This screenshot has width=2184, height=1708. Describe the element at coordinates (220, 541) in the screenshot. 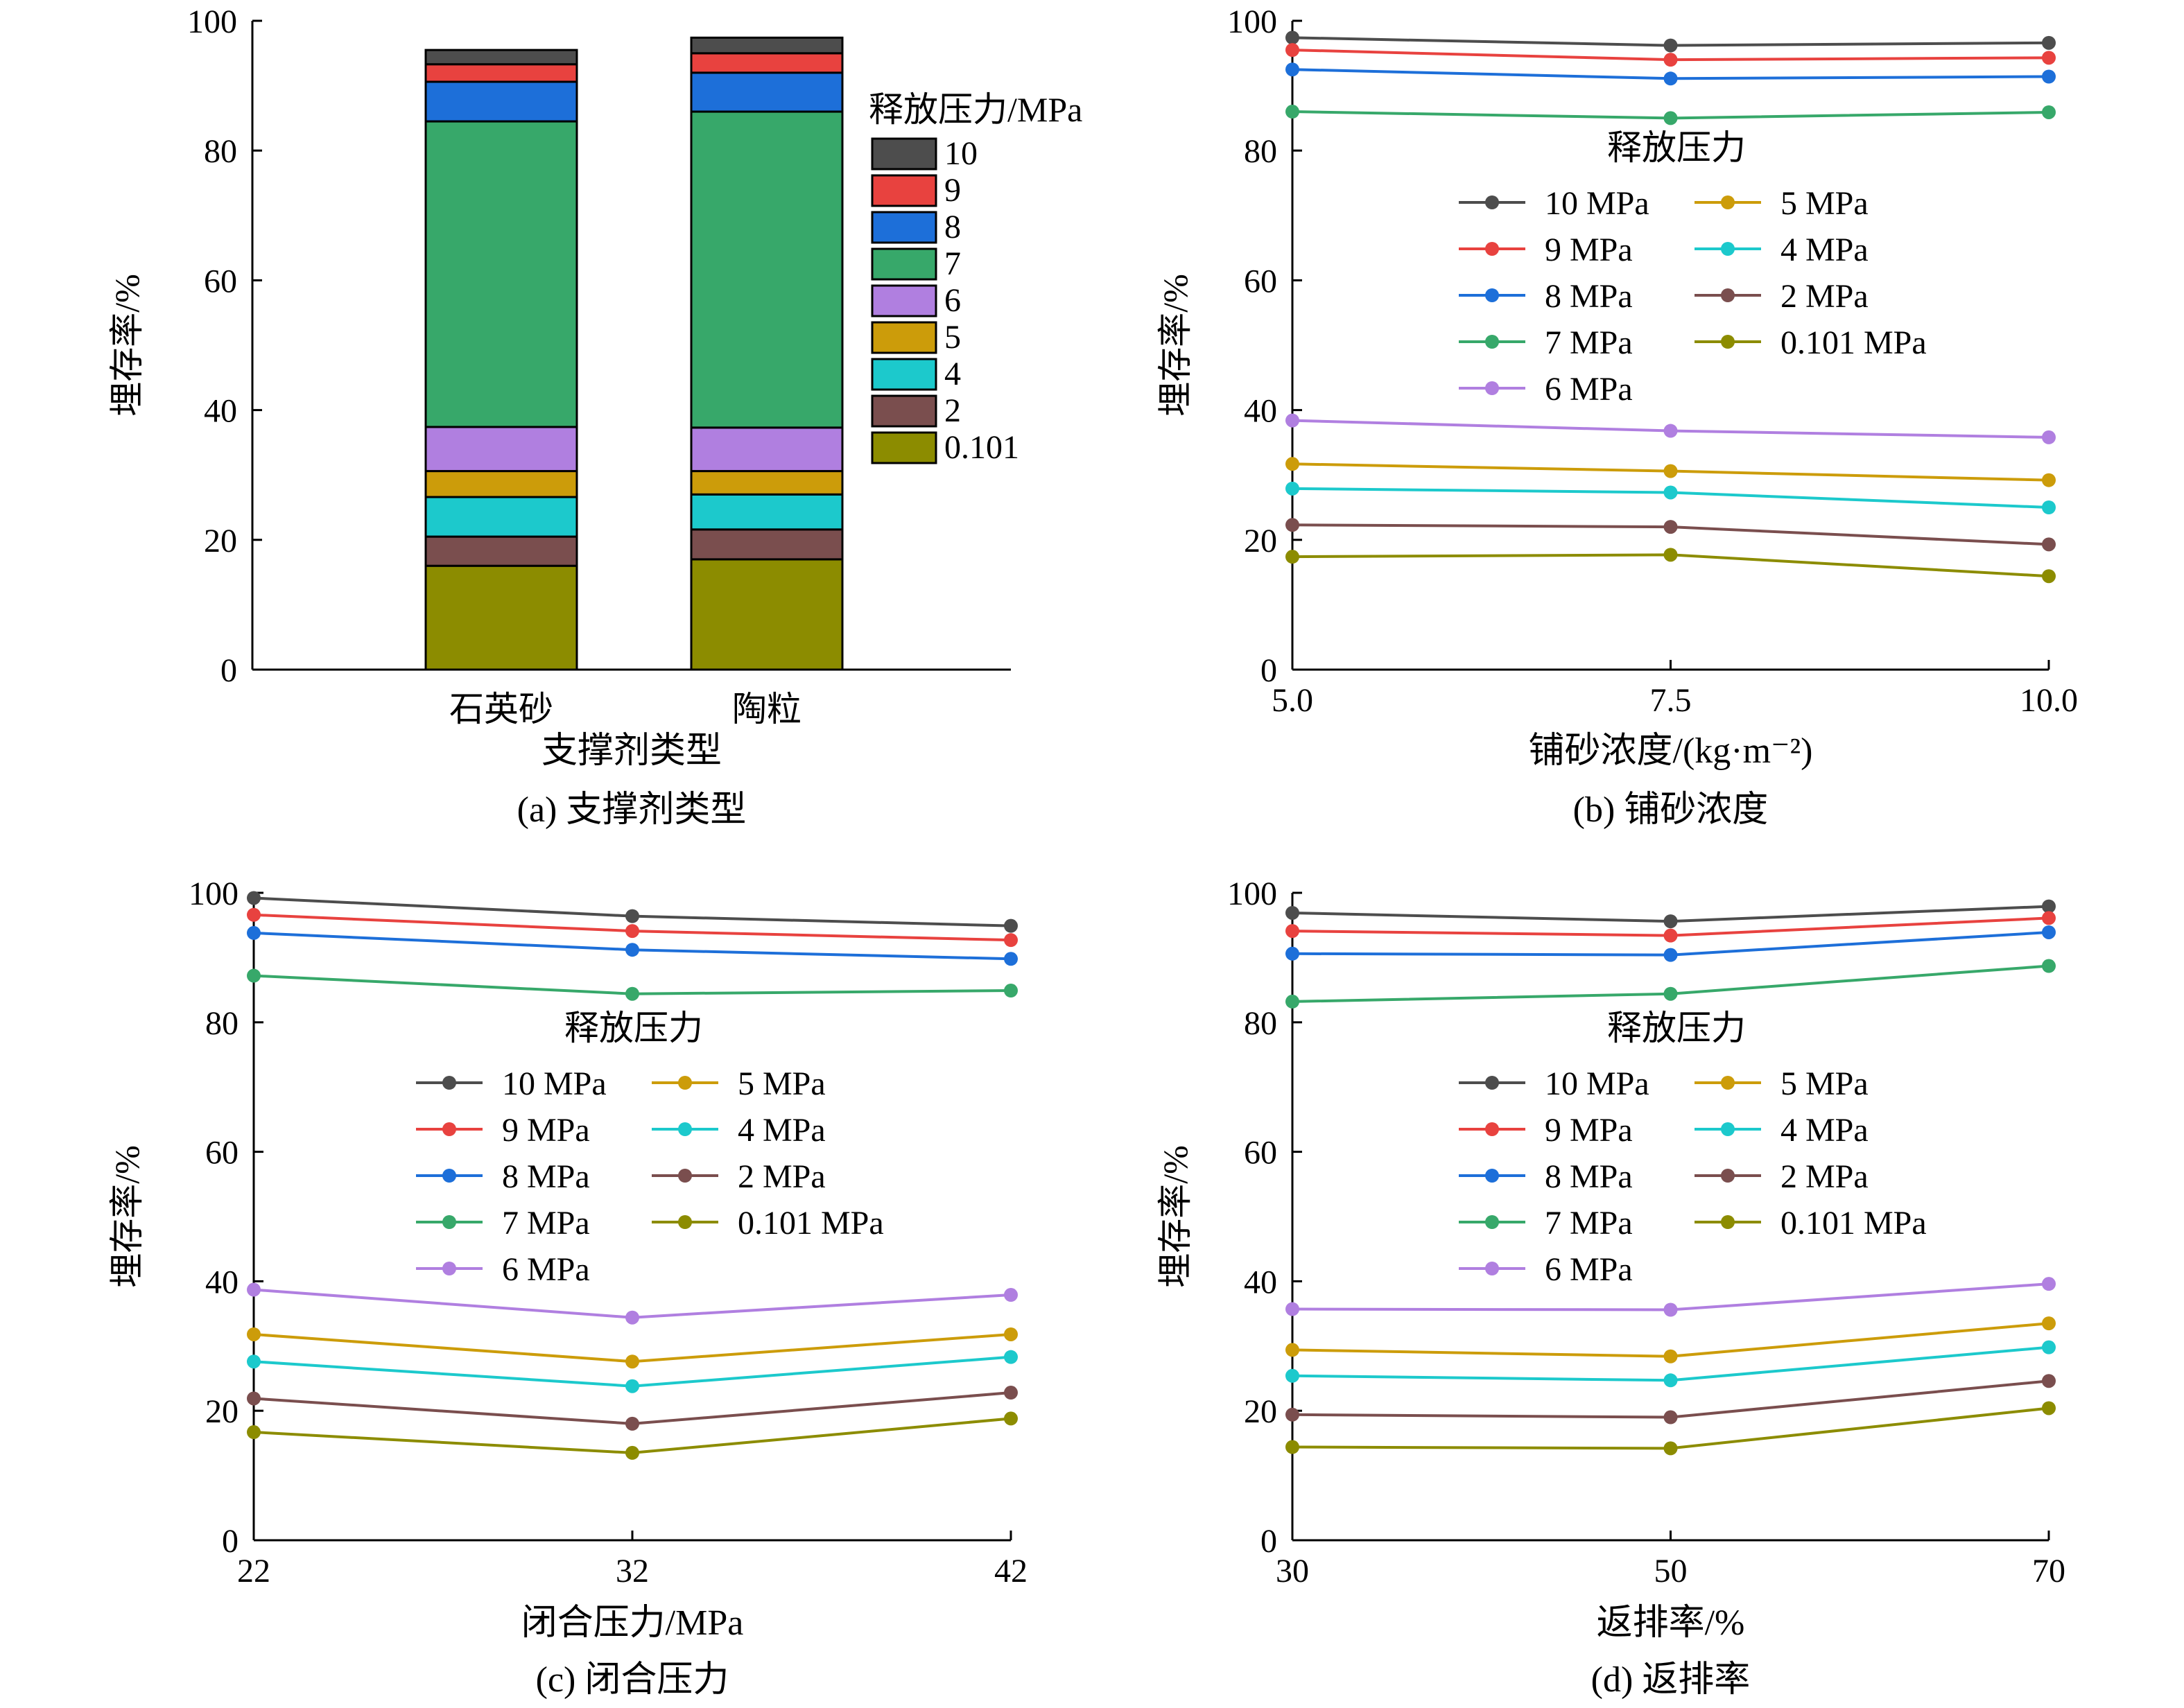

I see `y-tick-label: 20` at that location.